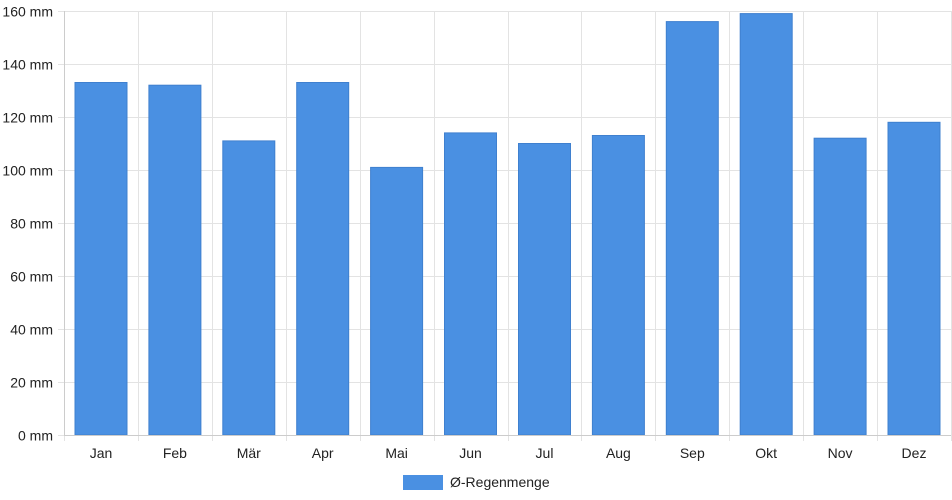  Describe the element at coordinates (470, 284) in the screenshot. I see `bar-jun` at that location.